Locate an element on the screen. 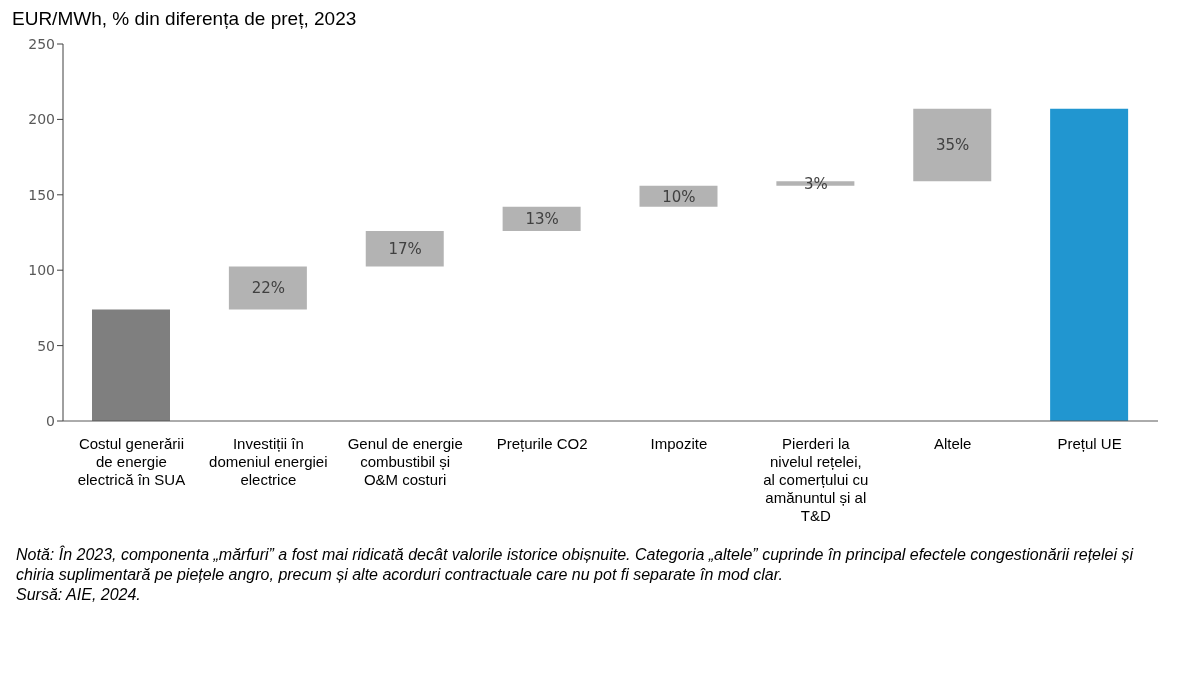 The width and height of the screenshot is (1179, 691). x-tick-label: Prețurile CO2 is located at coordinates (542, 443).